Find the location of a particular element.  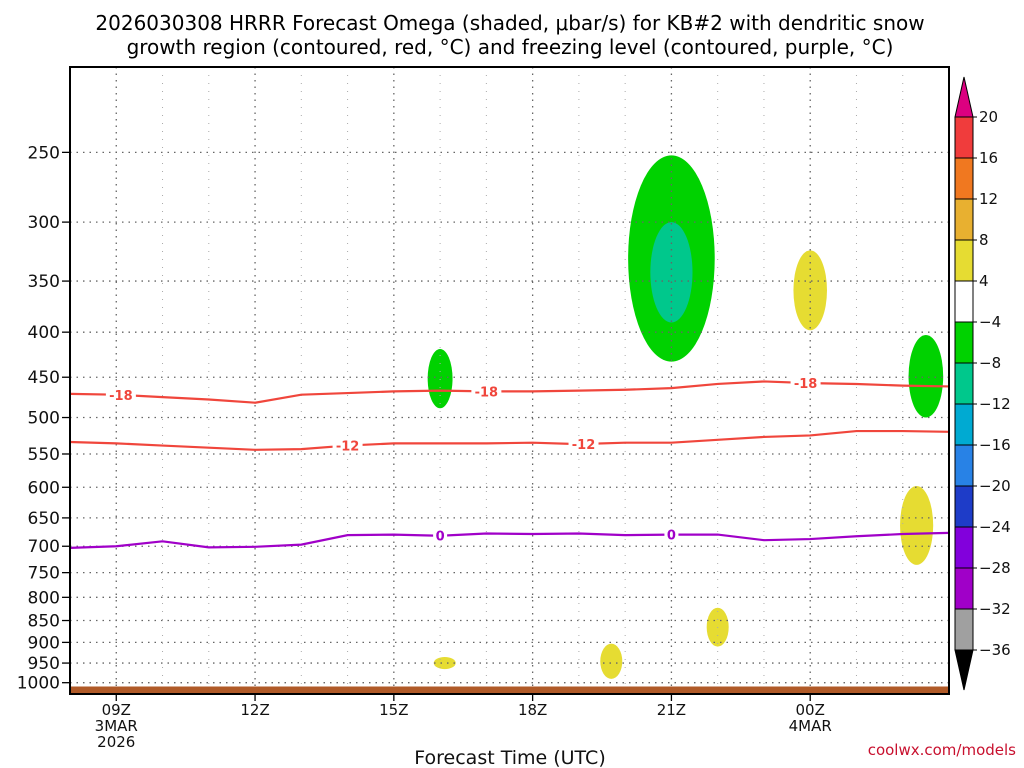

xtick-label-15Z-0: 15Z is located at coordinates (393, 710).